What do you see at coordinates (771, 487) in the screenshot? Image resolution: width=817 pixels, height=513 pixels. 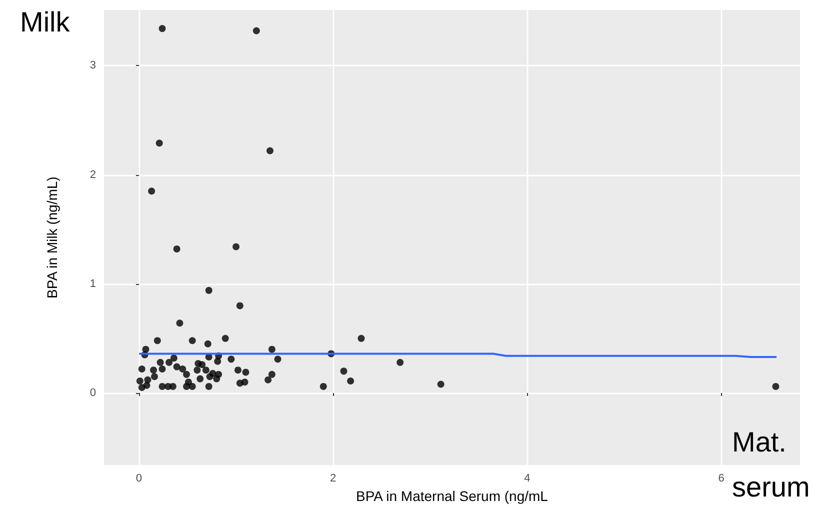 I see `text: serum` at bounding box center [771, 487].